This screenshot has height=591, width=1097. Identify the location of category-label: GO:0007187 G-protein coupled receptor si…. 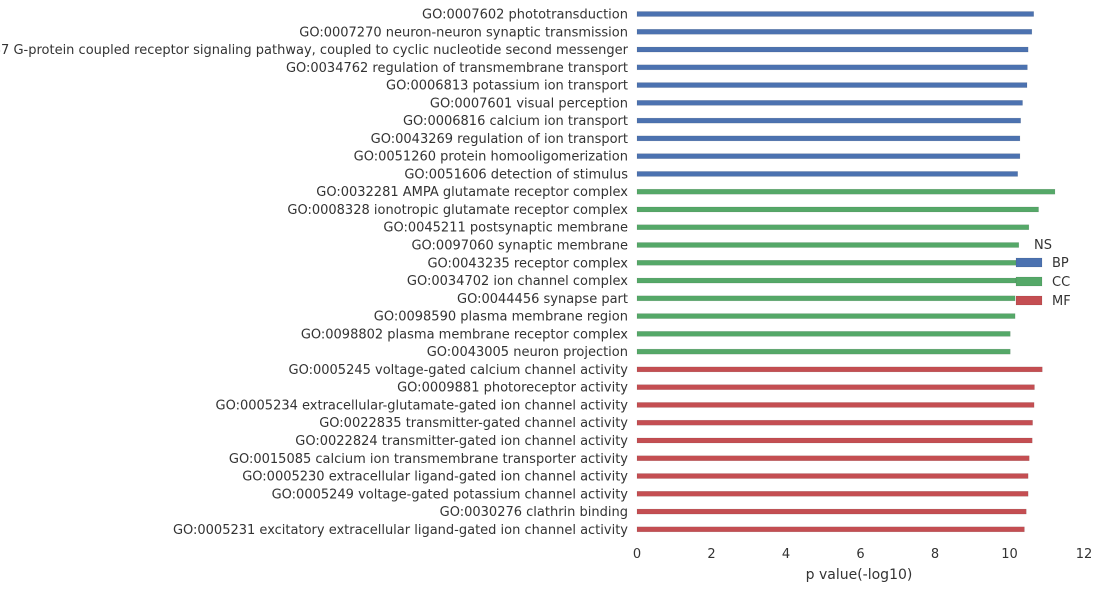
(314, 50).